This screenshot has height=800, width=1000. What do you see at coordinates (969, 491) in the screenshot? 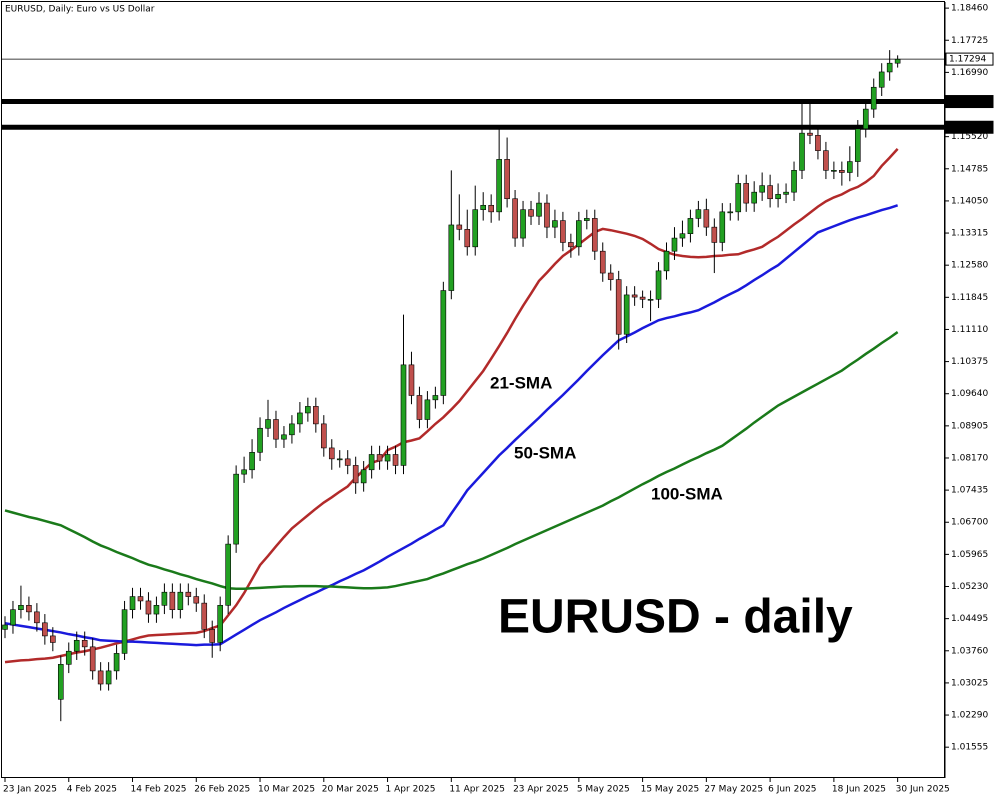
I see `y-tick-label: 1.07435` at bounding box center [969, 491].